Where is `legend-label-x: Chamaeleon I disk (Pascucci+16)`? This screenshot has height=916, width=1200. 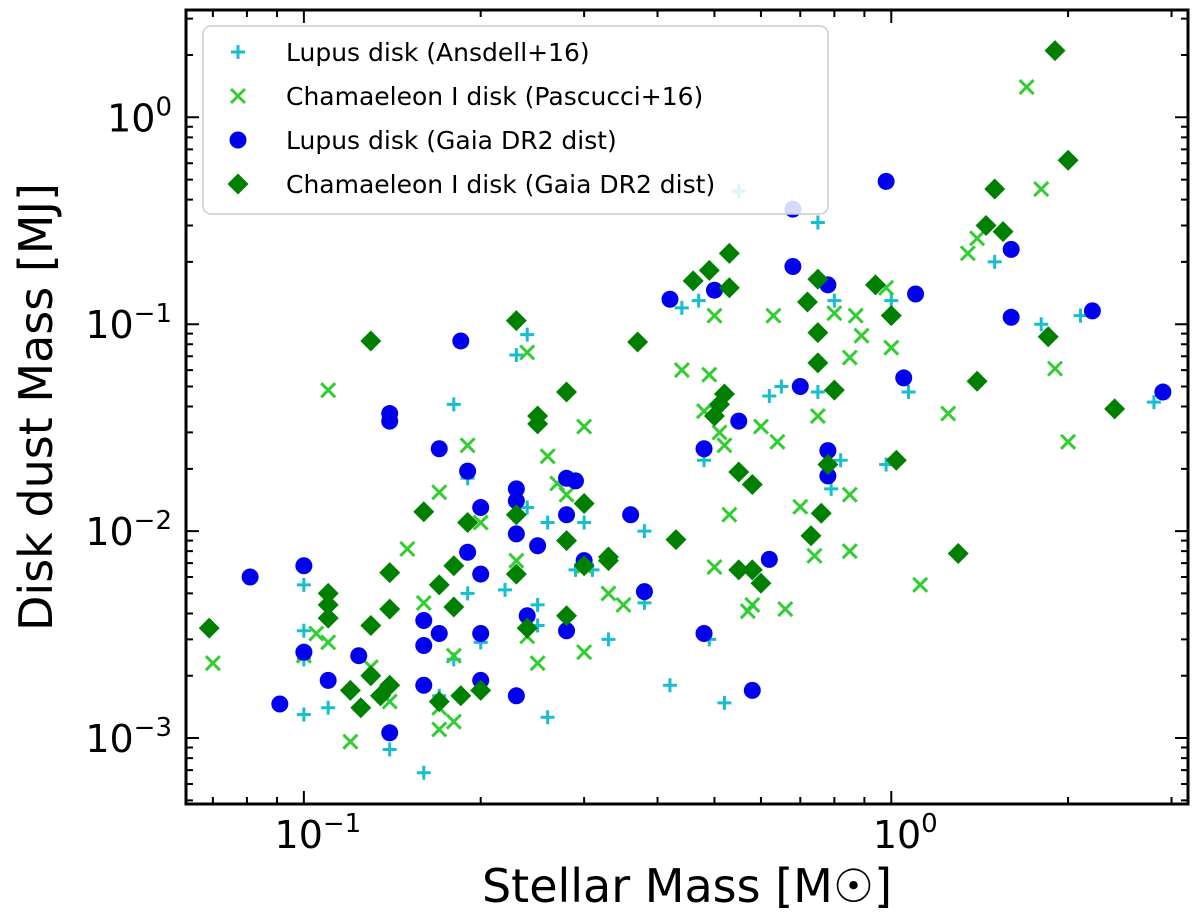
legend-label-x: Chamaeleon I disk (Pascucci+16) is located at coordinates (494, 96).